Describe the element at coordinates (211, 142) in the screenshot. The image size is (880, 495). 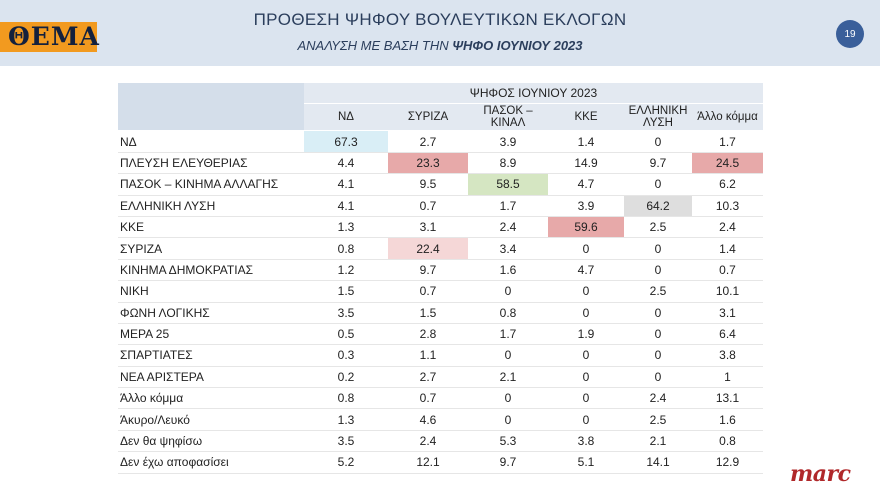
I see `row-label: ΝΔ` at that location.